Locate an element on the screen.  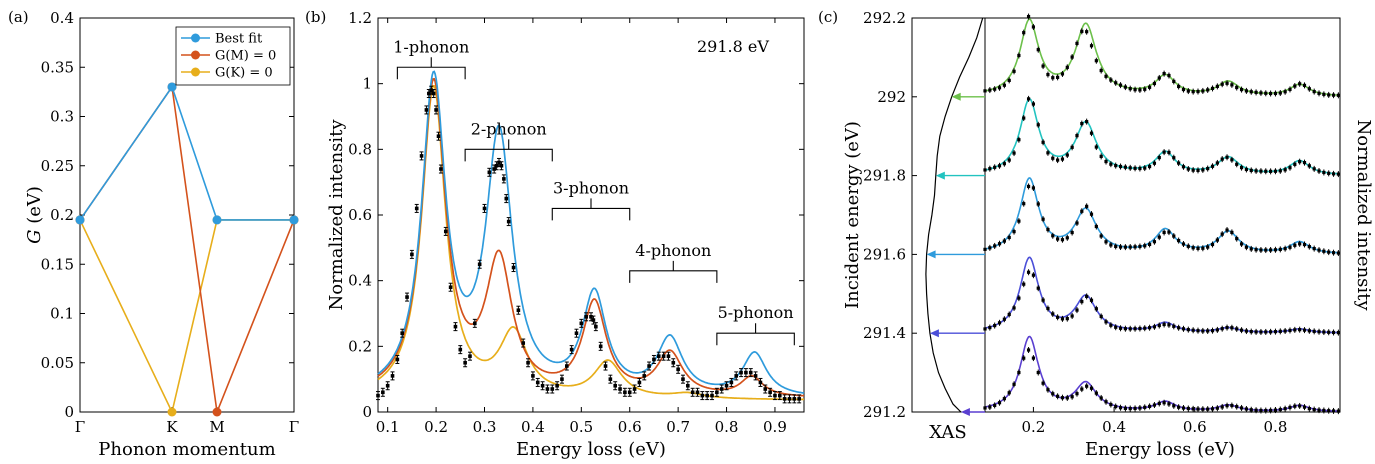
y-tick-label: 0.8 is located at coordinates (360, 149).